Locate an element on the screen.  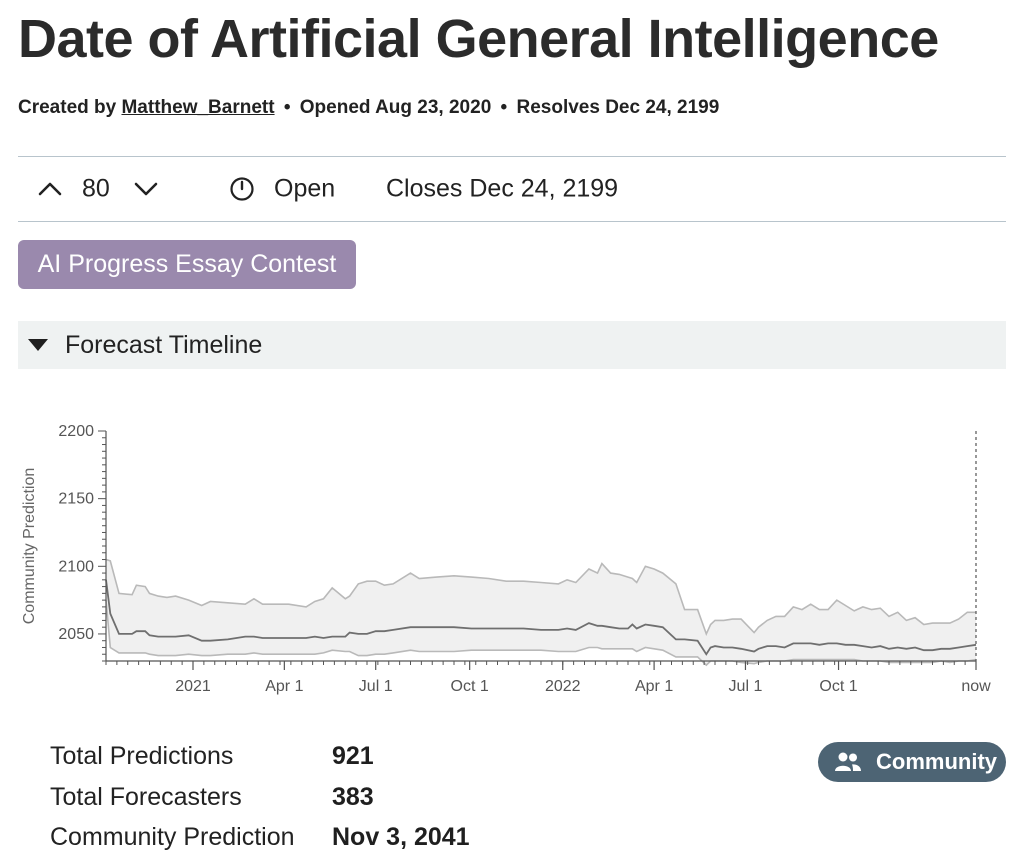
vote-bar: 80 Open Closes Dec 24, 2199 is located at coordinates (512, 189).